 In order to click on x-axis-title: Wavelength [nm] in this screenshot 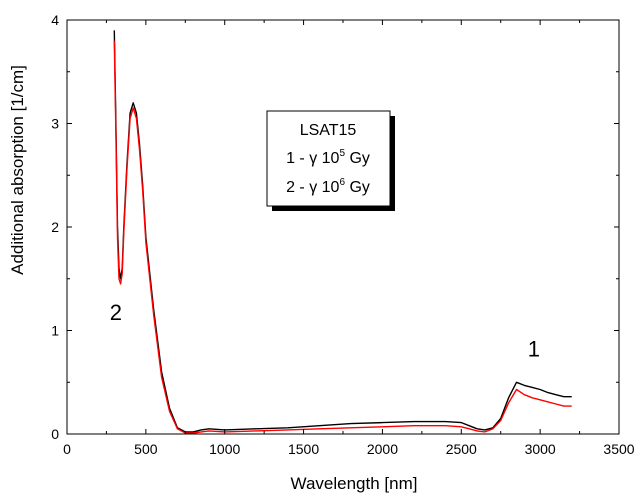, I will do `click(354, 483)`.